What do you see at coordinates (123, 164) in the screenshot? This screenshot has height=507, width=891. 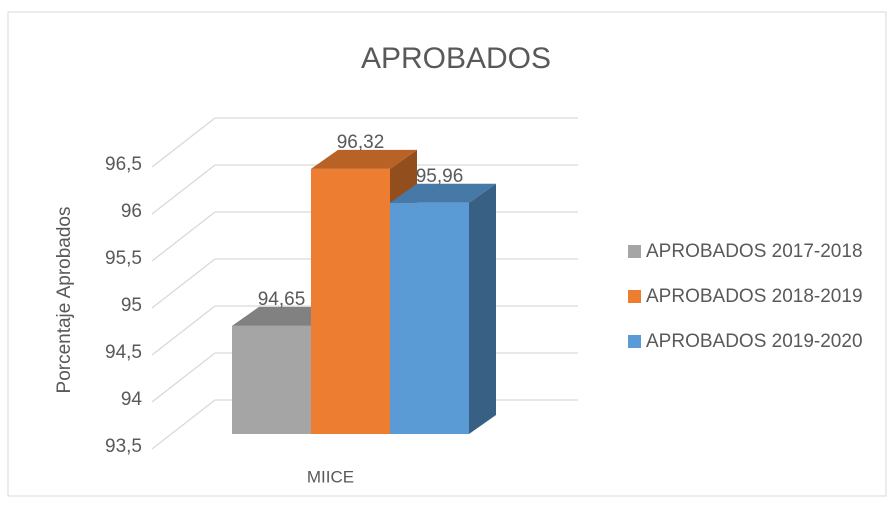 I see `y-tick-label: 96,5` at bounding box center [123, 164].